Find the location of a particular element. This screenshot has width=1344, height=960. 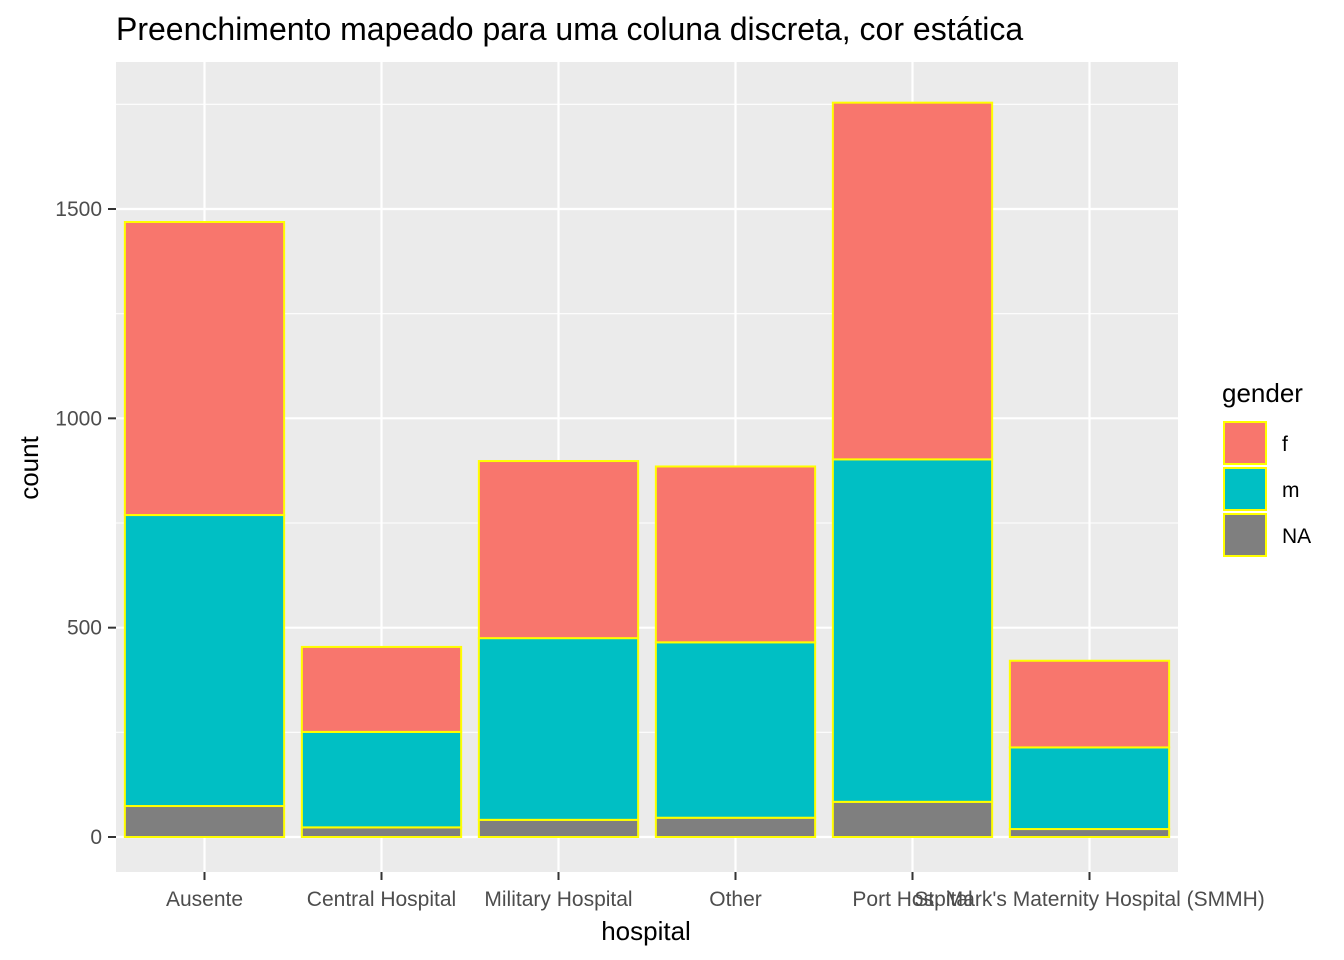

legend-label: m is located at coordinates (1291, 490).